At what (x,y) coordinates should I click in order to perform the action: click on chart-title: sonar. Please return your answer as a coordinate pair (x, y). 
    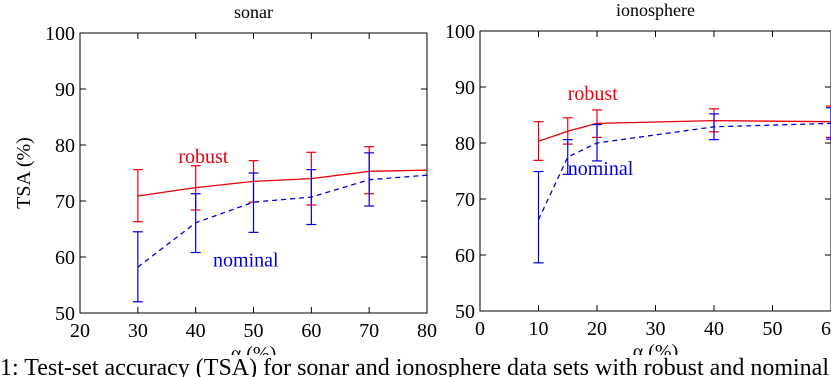
    Looking at the image, I should click on (253, 12).